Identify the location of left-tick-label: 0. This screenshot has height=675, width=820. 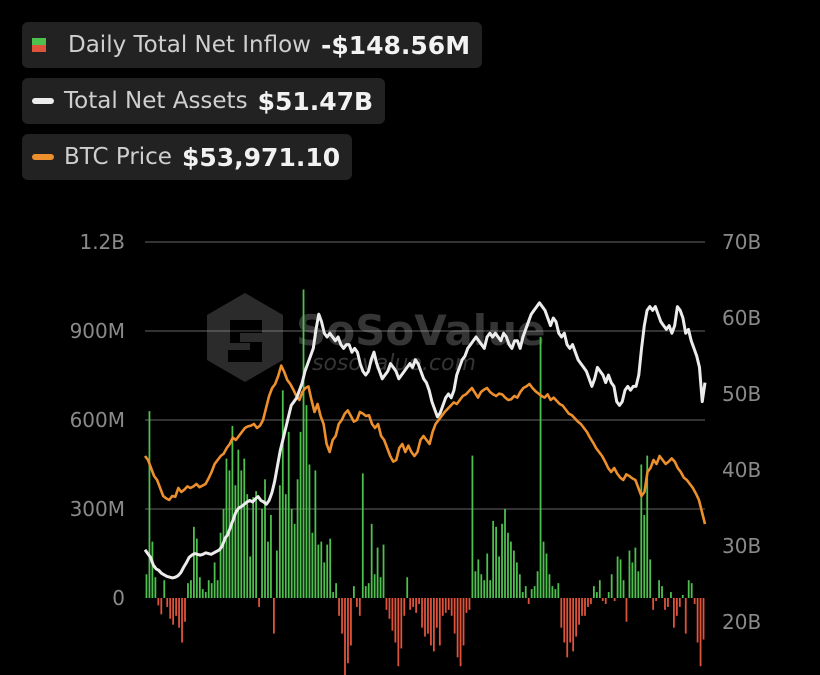
(118, 598).